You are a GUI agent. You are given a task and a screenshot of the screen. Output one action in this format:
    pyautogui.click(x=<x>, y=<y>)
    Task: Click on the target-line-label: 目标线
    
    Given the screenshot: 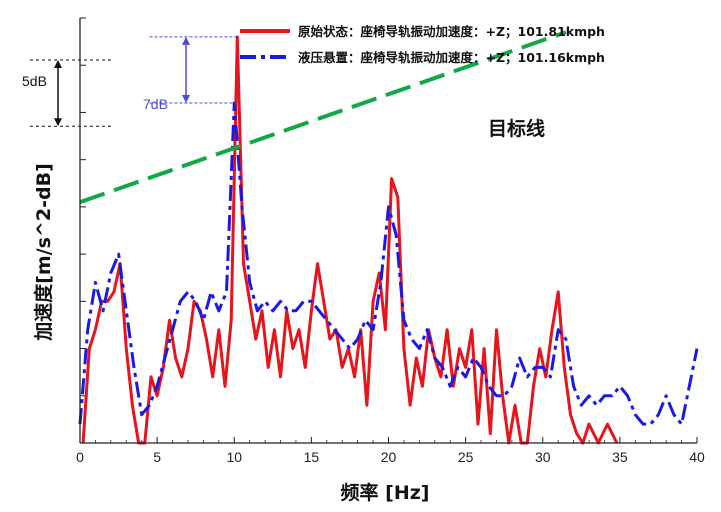 What is the action you would take?
    pyautogui.click(x=516, y=128)
    